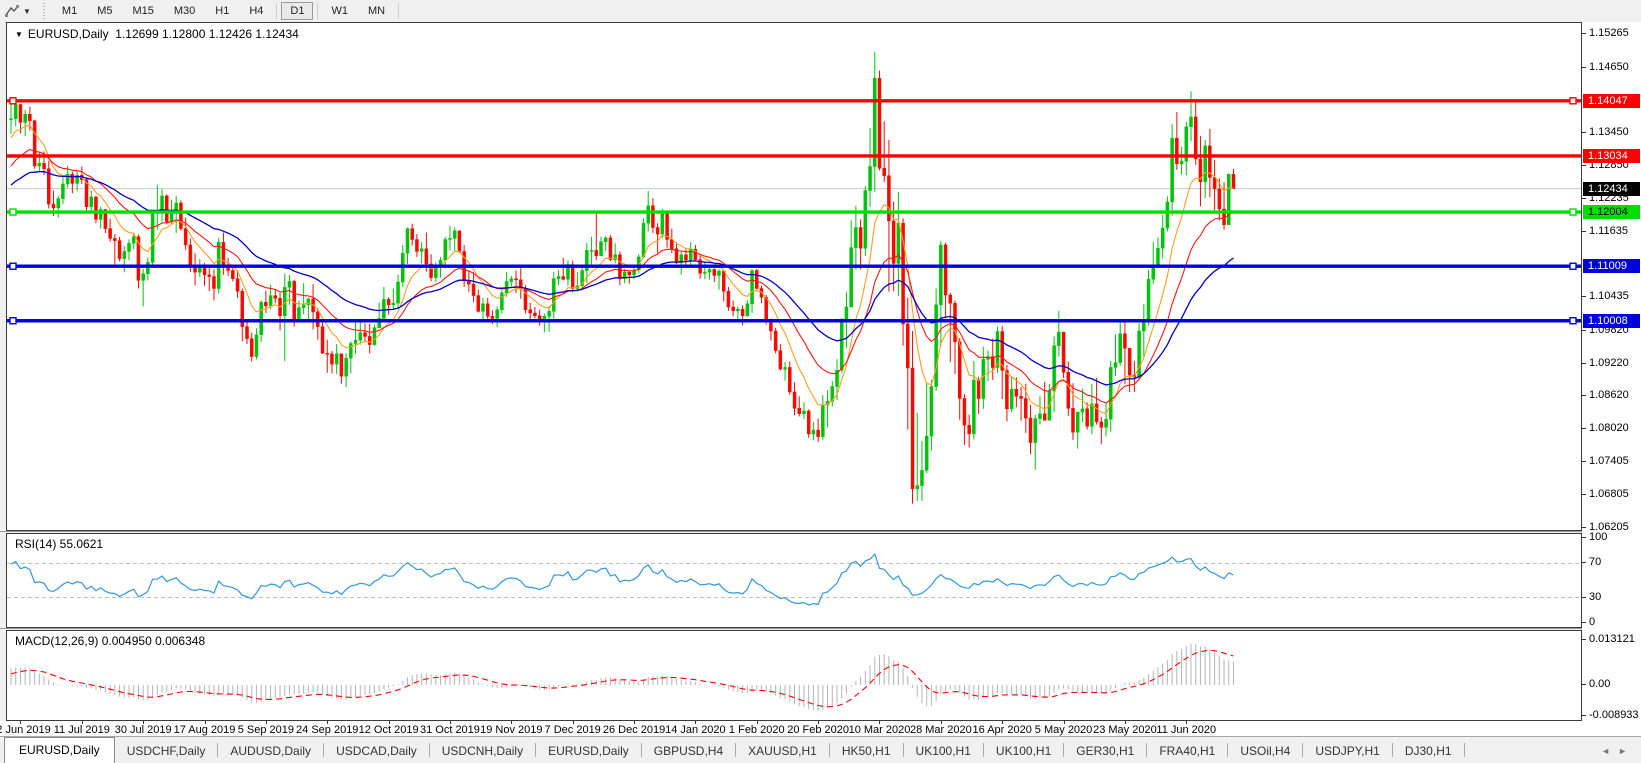 Image resolution: width=1641 pixels, height=763 pixels. What do you see at coordinates (482, 751) in the screenshot?
I see `symbol-tab-usdcnh-4: USDCNH,Daily` at bounding box center [482, 751].